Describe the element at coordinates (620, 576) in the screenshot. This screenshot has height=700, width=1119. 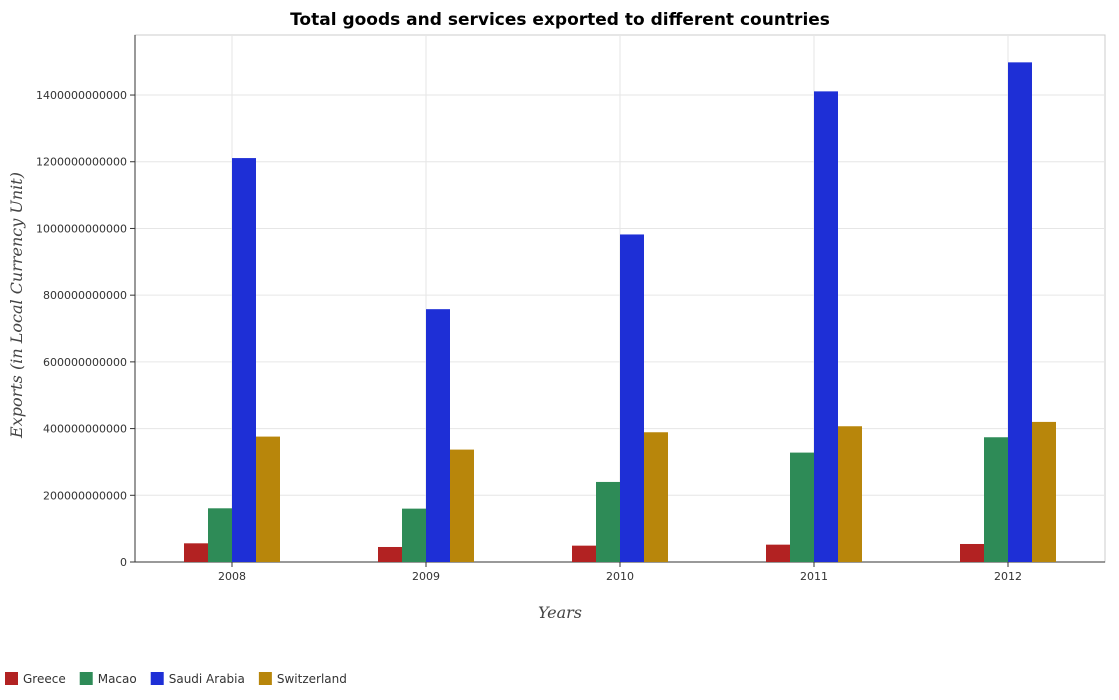
I see `x-tick-label: 2010` at that location.